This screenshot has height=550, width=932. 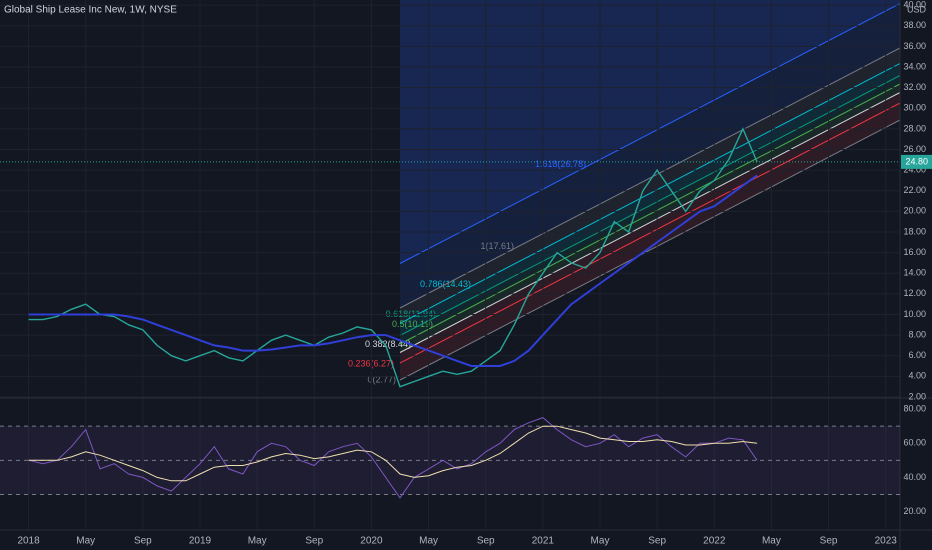 I want to click on fib-label: 0.382(8.44), so click(x=388, y=344).